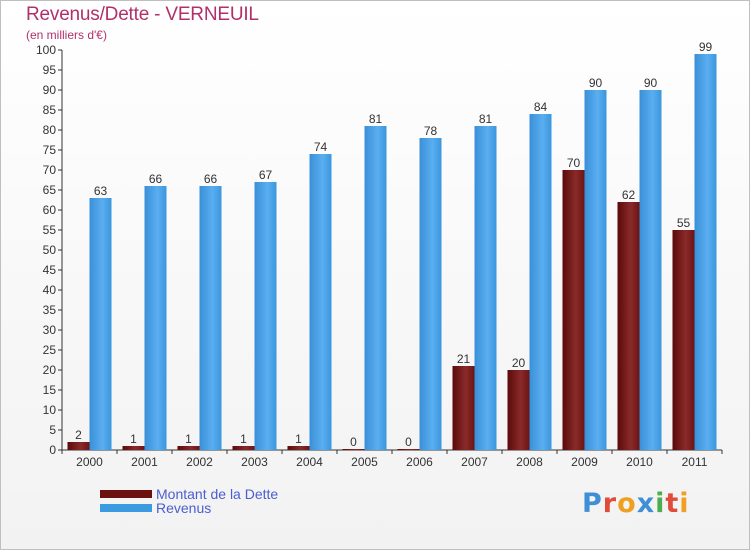 The width and height of the screenshot is (750, 550). I want to click on data-label-dette: 2, so click(78, 435).